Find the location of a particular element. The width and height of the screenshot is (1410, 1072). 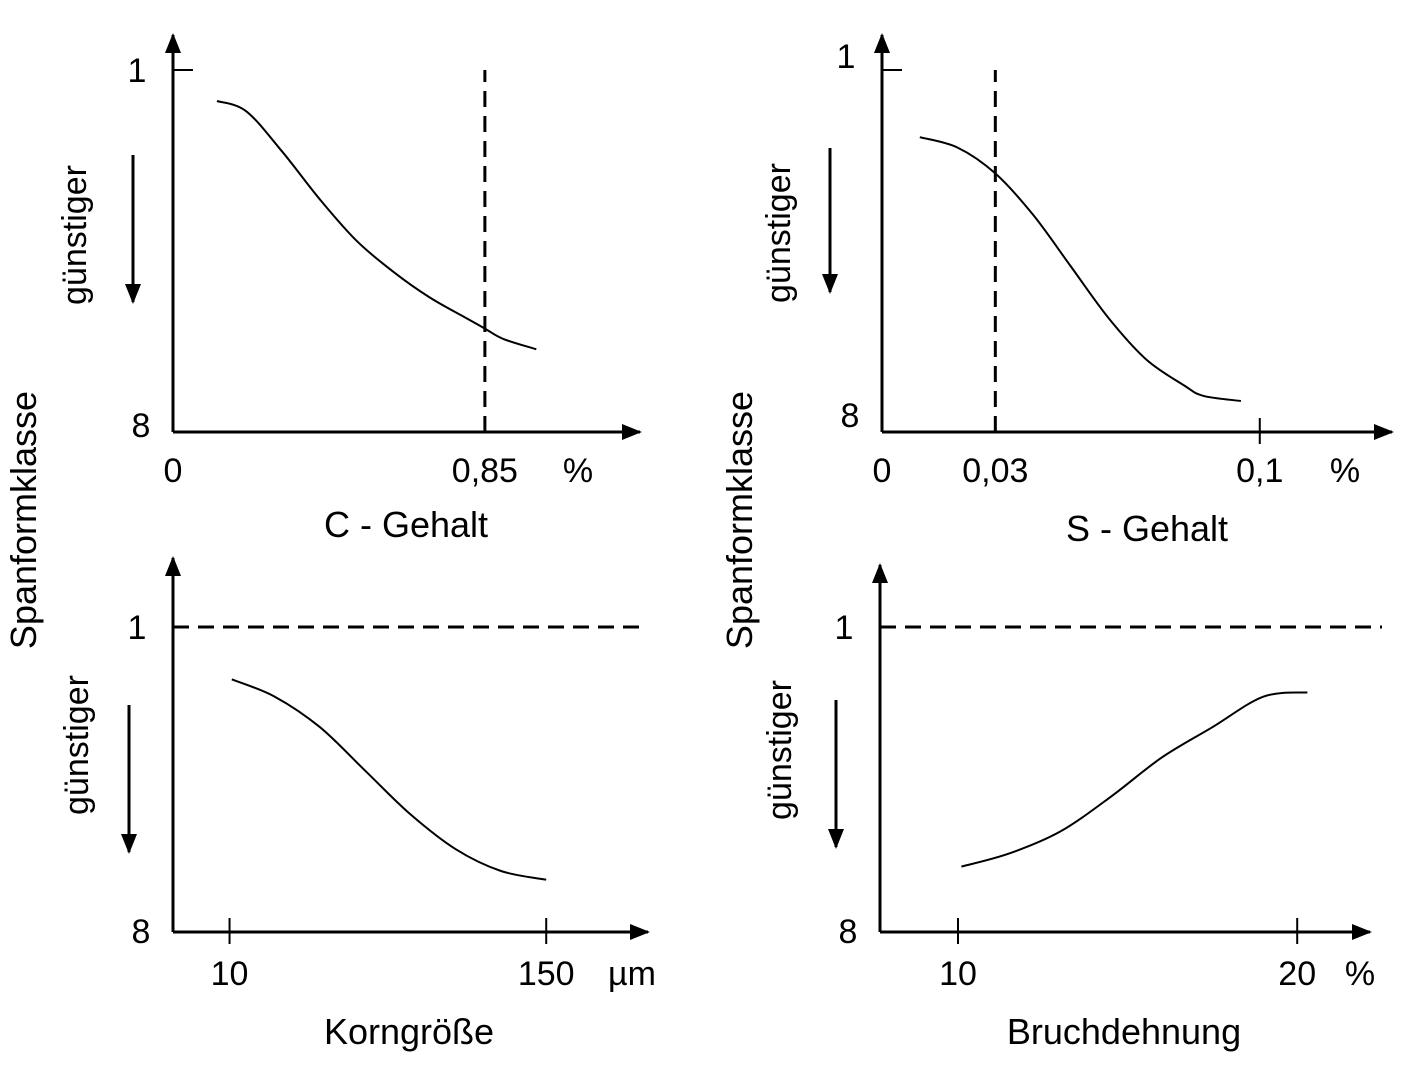

x-tick-label: 150 is located at coordinates (546, 974).